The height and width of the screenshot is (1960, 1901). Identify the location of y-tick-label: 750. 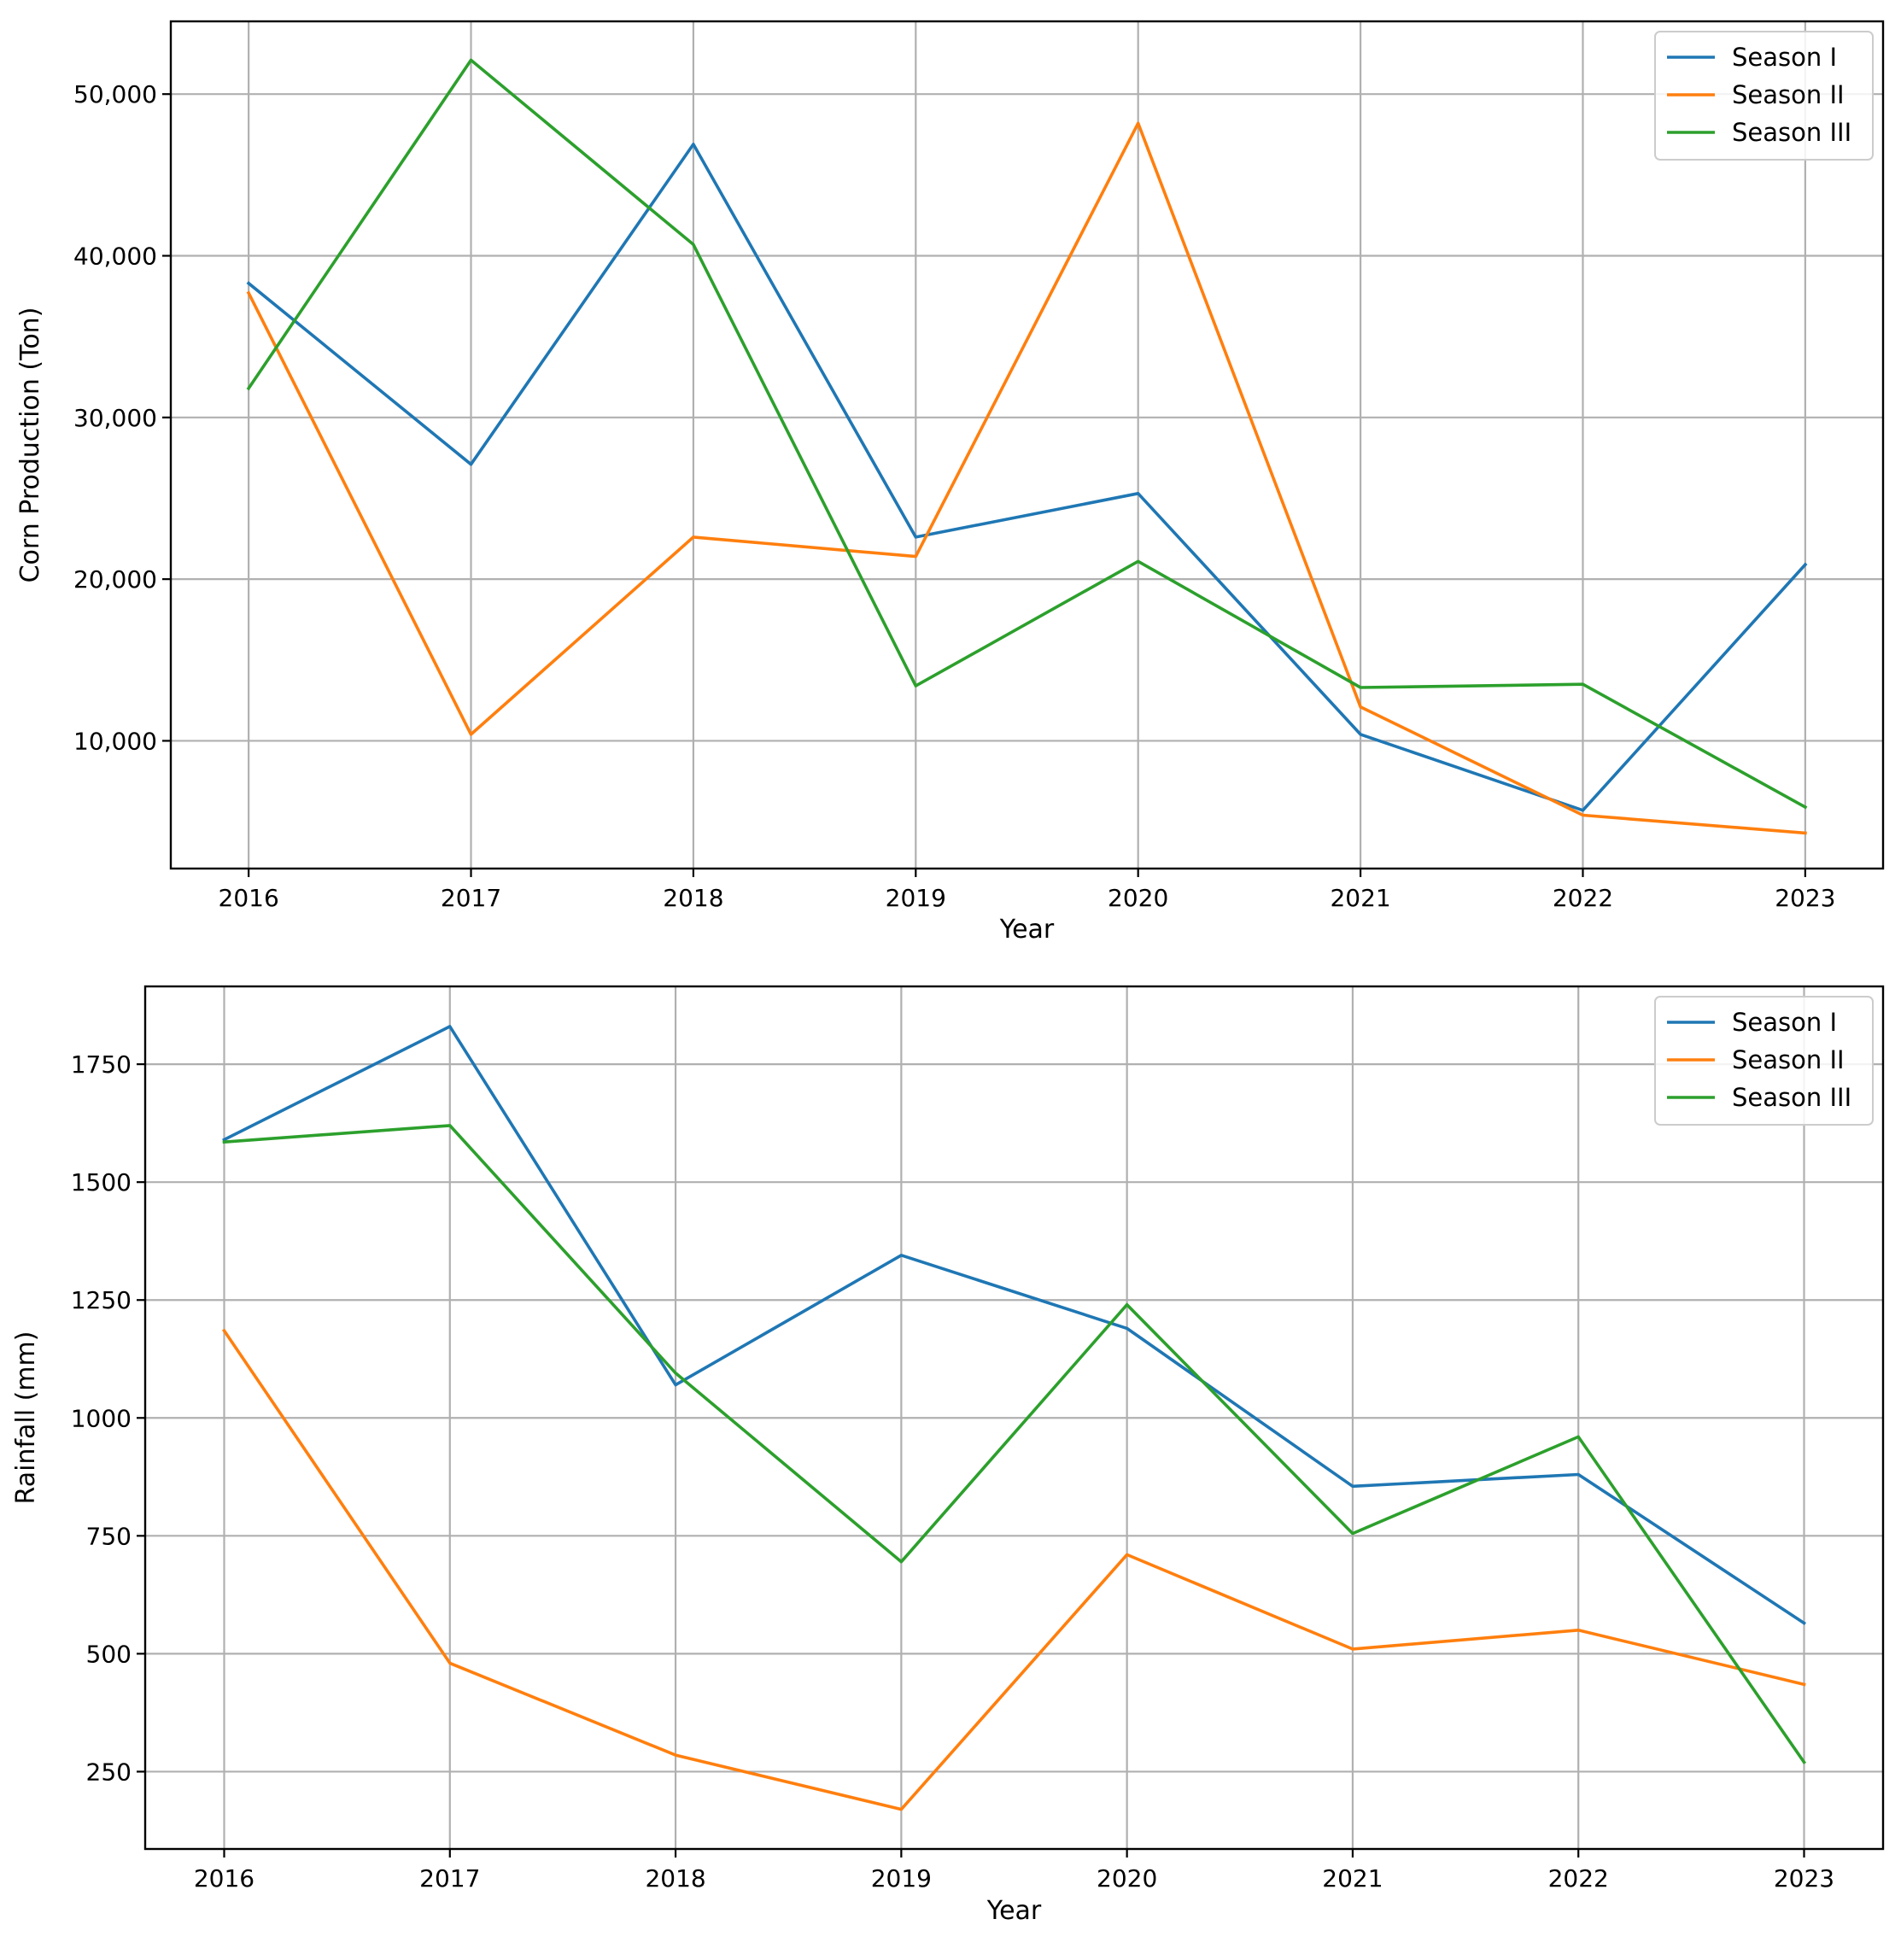
(109, 1536).